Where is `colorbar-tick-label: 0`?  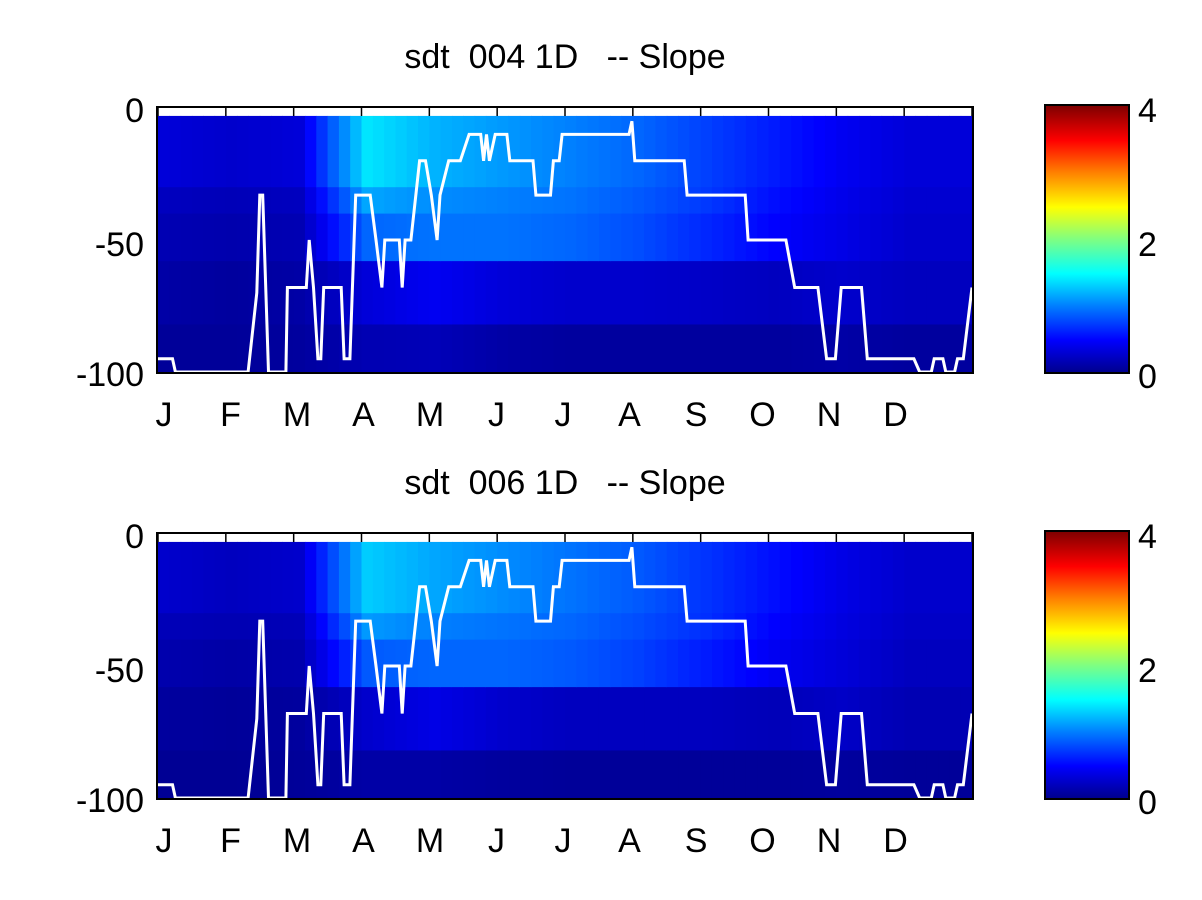
colorbar-tick-label: 0 is located at coordinates (1147, 377).